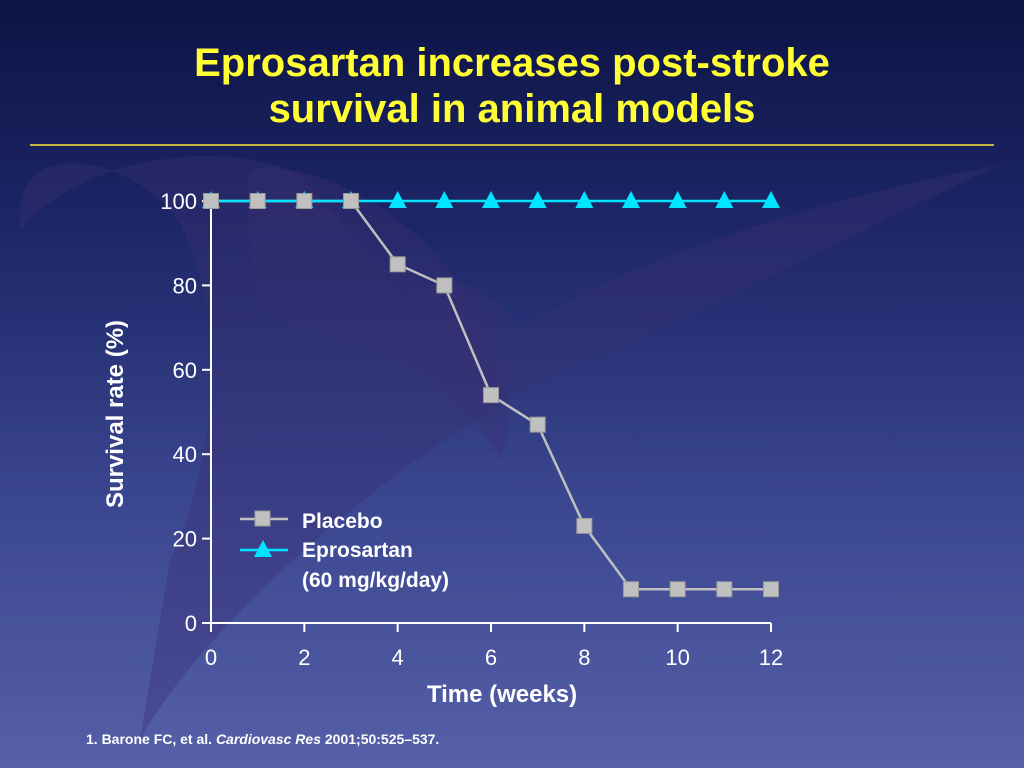 Image resolution: width=1024 pixels, height=768 pixels. I want to click on y-tick-label: 100, so click(178, 201).